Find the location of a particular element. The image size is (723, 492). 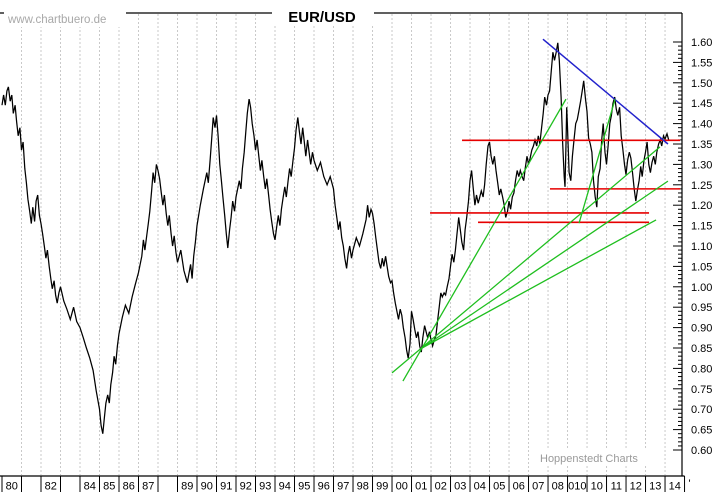

y-tick-label: 0.75 is located at coordinates (701, 390).